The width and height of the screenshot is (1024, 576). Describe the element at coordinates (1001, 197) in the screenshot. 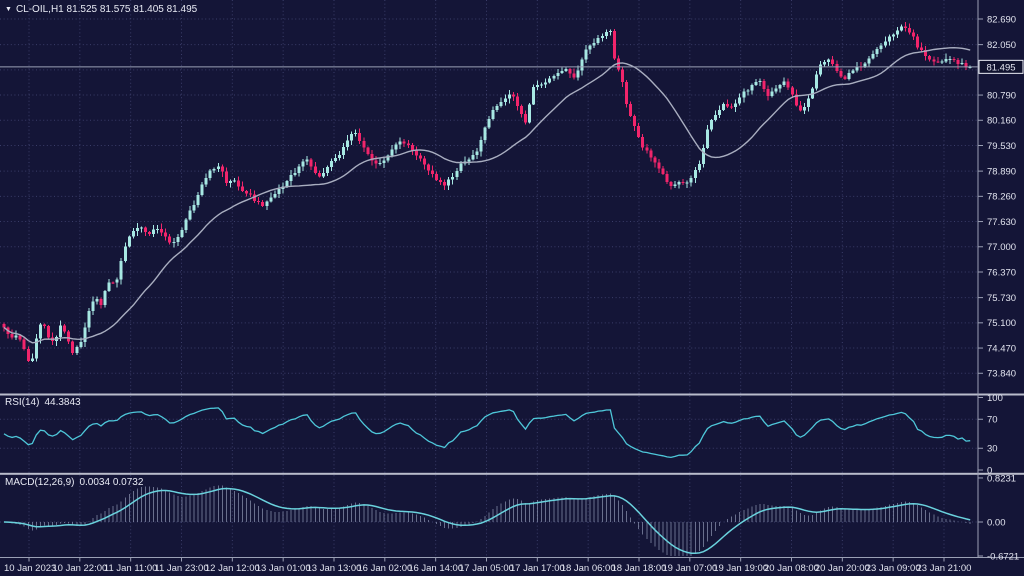

I see `price-axis-label: 78.260` at that location.